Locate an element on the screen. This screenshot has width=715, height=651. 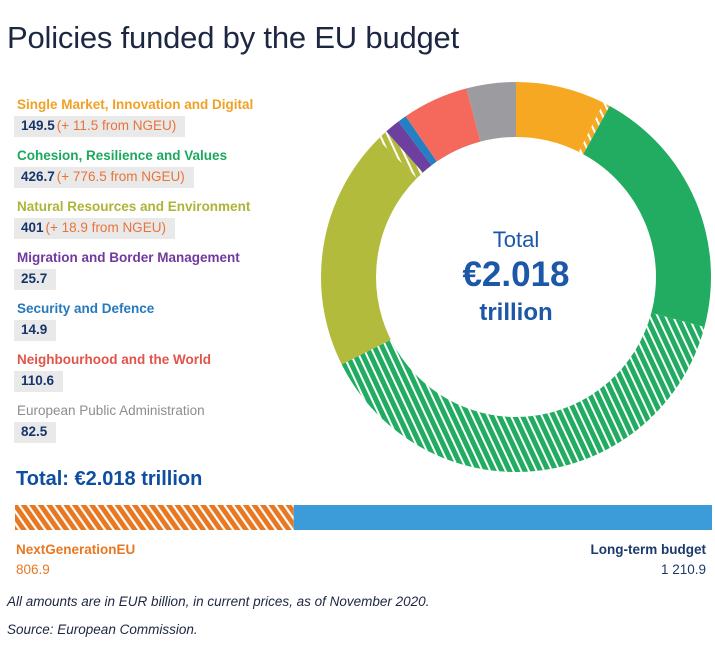
legend-value-box: 149.5 (+ 11.5 from NGEU) is located at coordinates (100, 126).